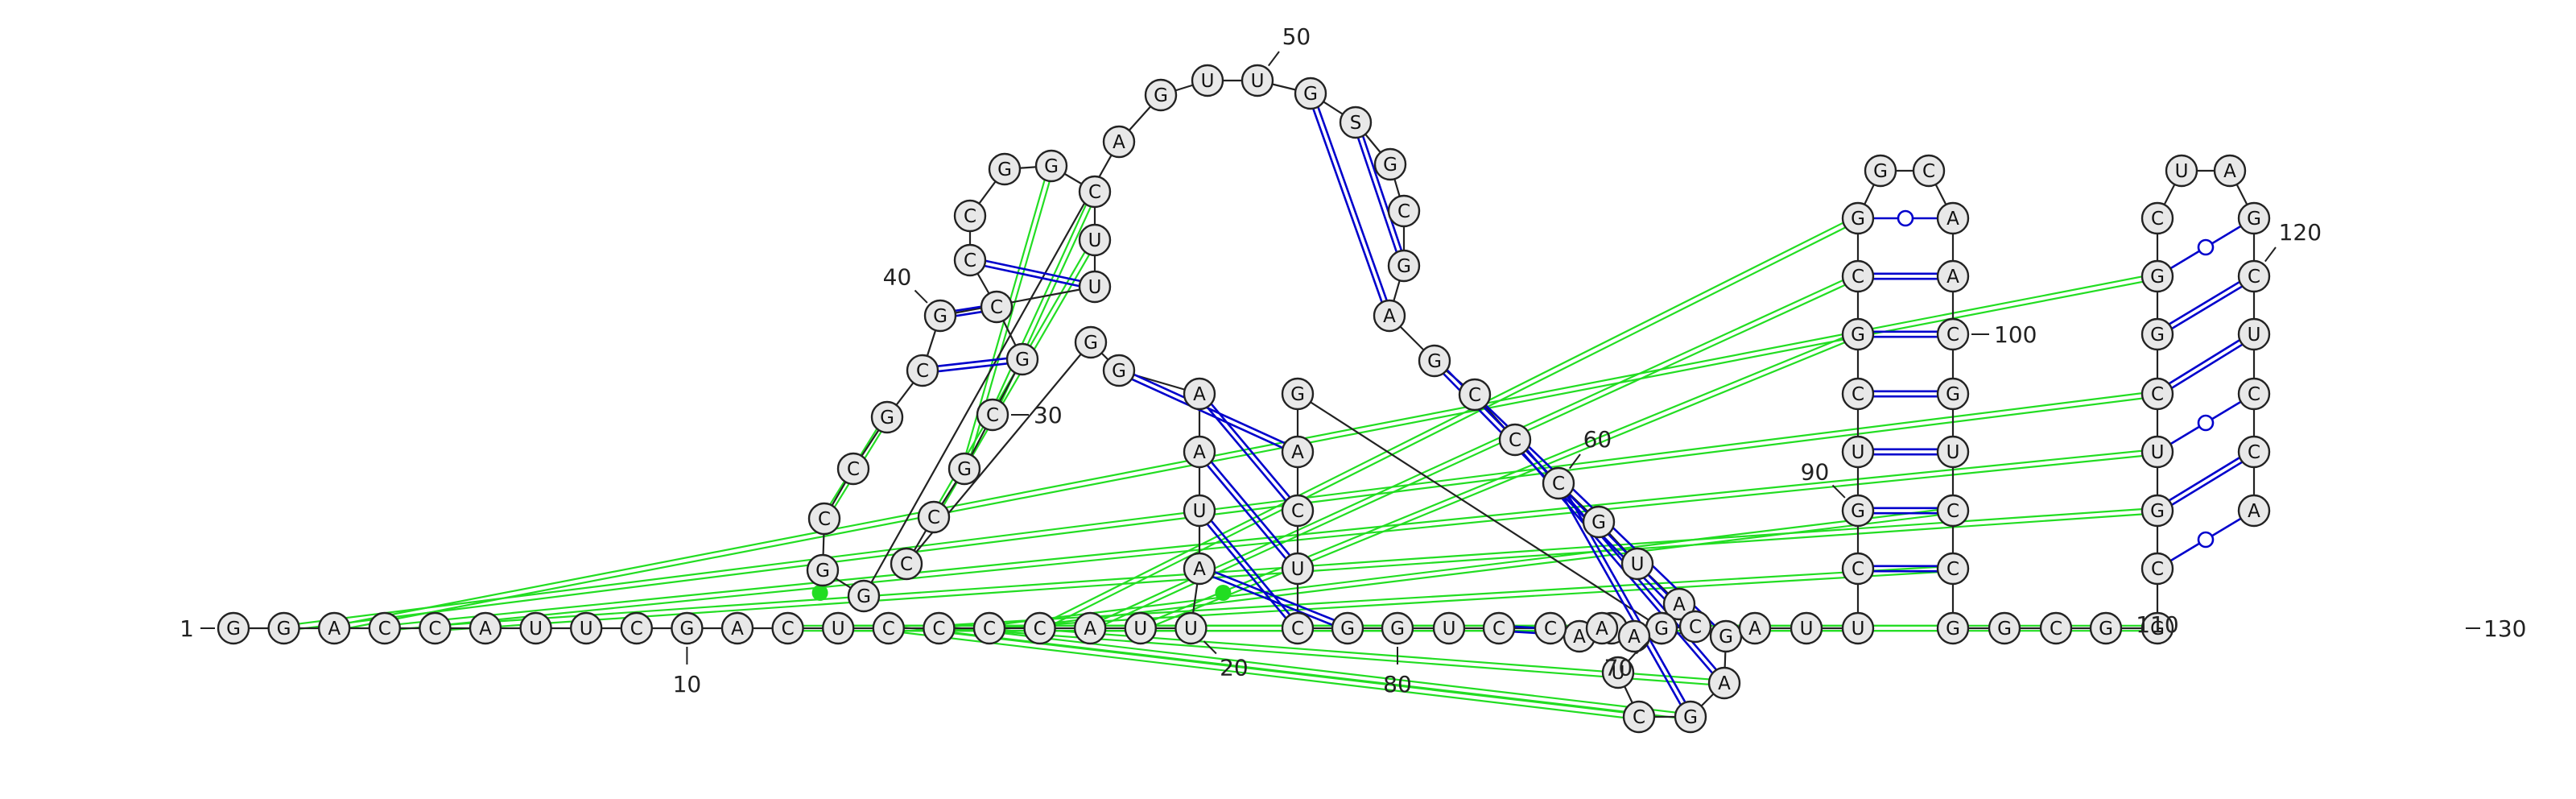 Image resolution: width=2576 pixels, height=799 pixels. I want to click on index-number: 70, so click(1618, 668).